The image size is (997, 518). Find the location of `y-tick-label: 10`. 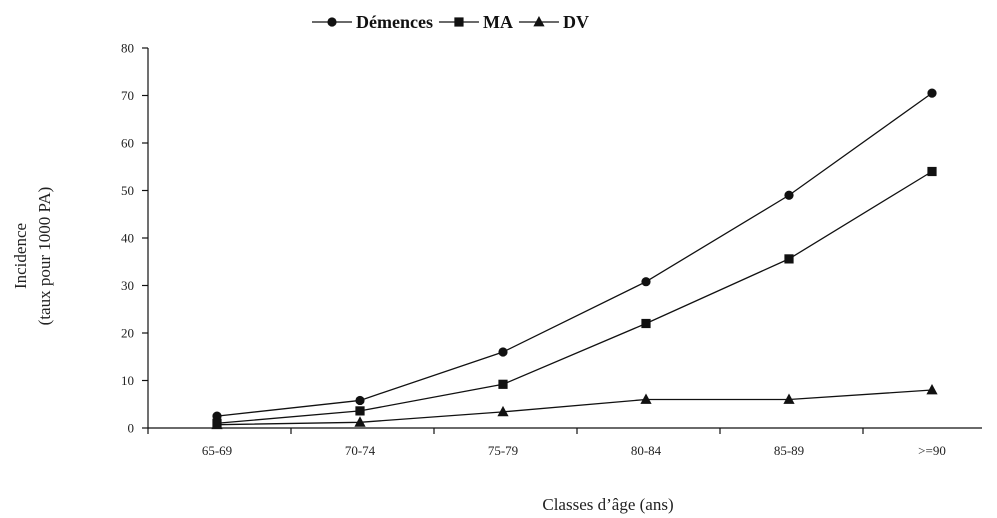

y-tick-label: 10 is located at coordinates (127, 380).